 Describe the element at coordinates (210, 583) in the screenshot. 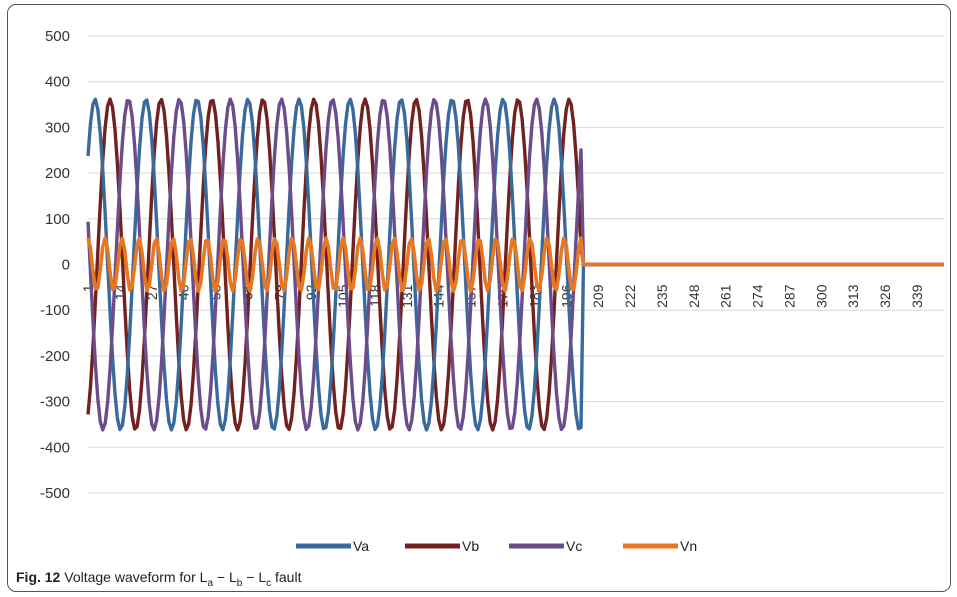

I see `formula-subscript: a` at that location.